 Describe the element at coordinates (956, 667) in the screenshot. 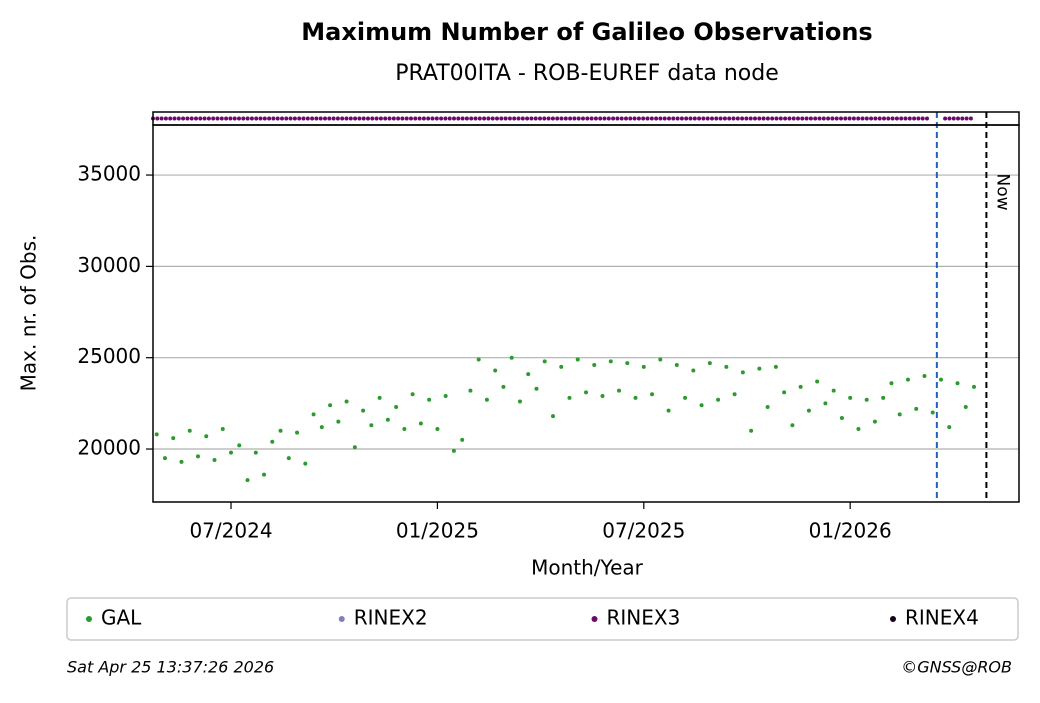

I see `credit: ©GNSS@ROB` at that location.